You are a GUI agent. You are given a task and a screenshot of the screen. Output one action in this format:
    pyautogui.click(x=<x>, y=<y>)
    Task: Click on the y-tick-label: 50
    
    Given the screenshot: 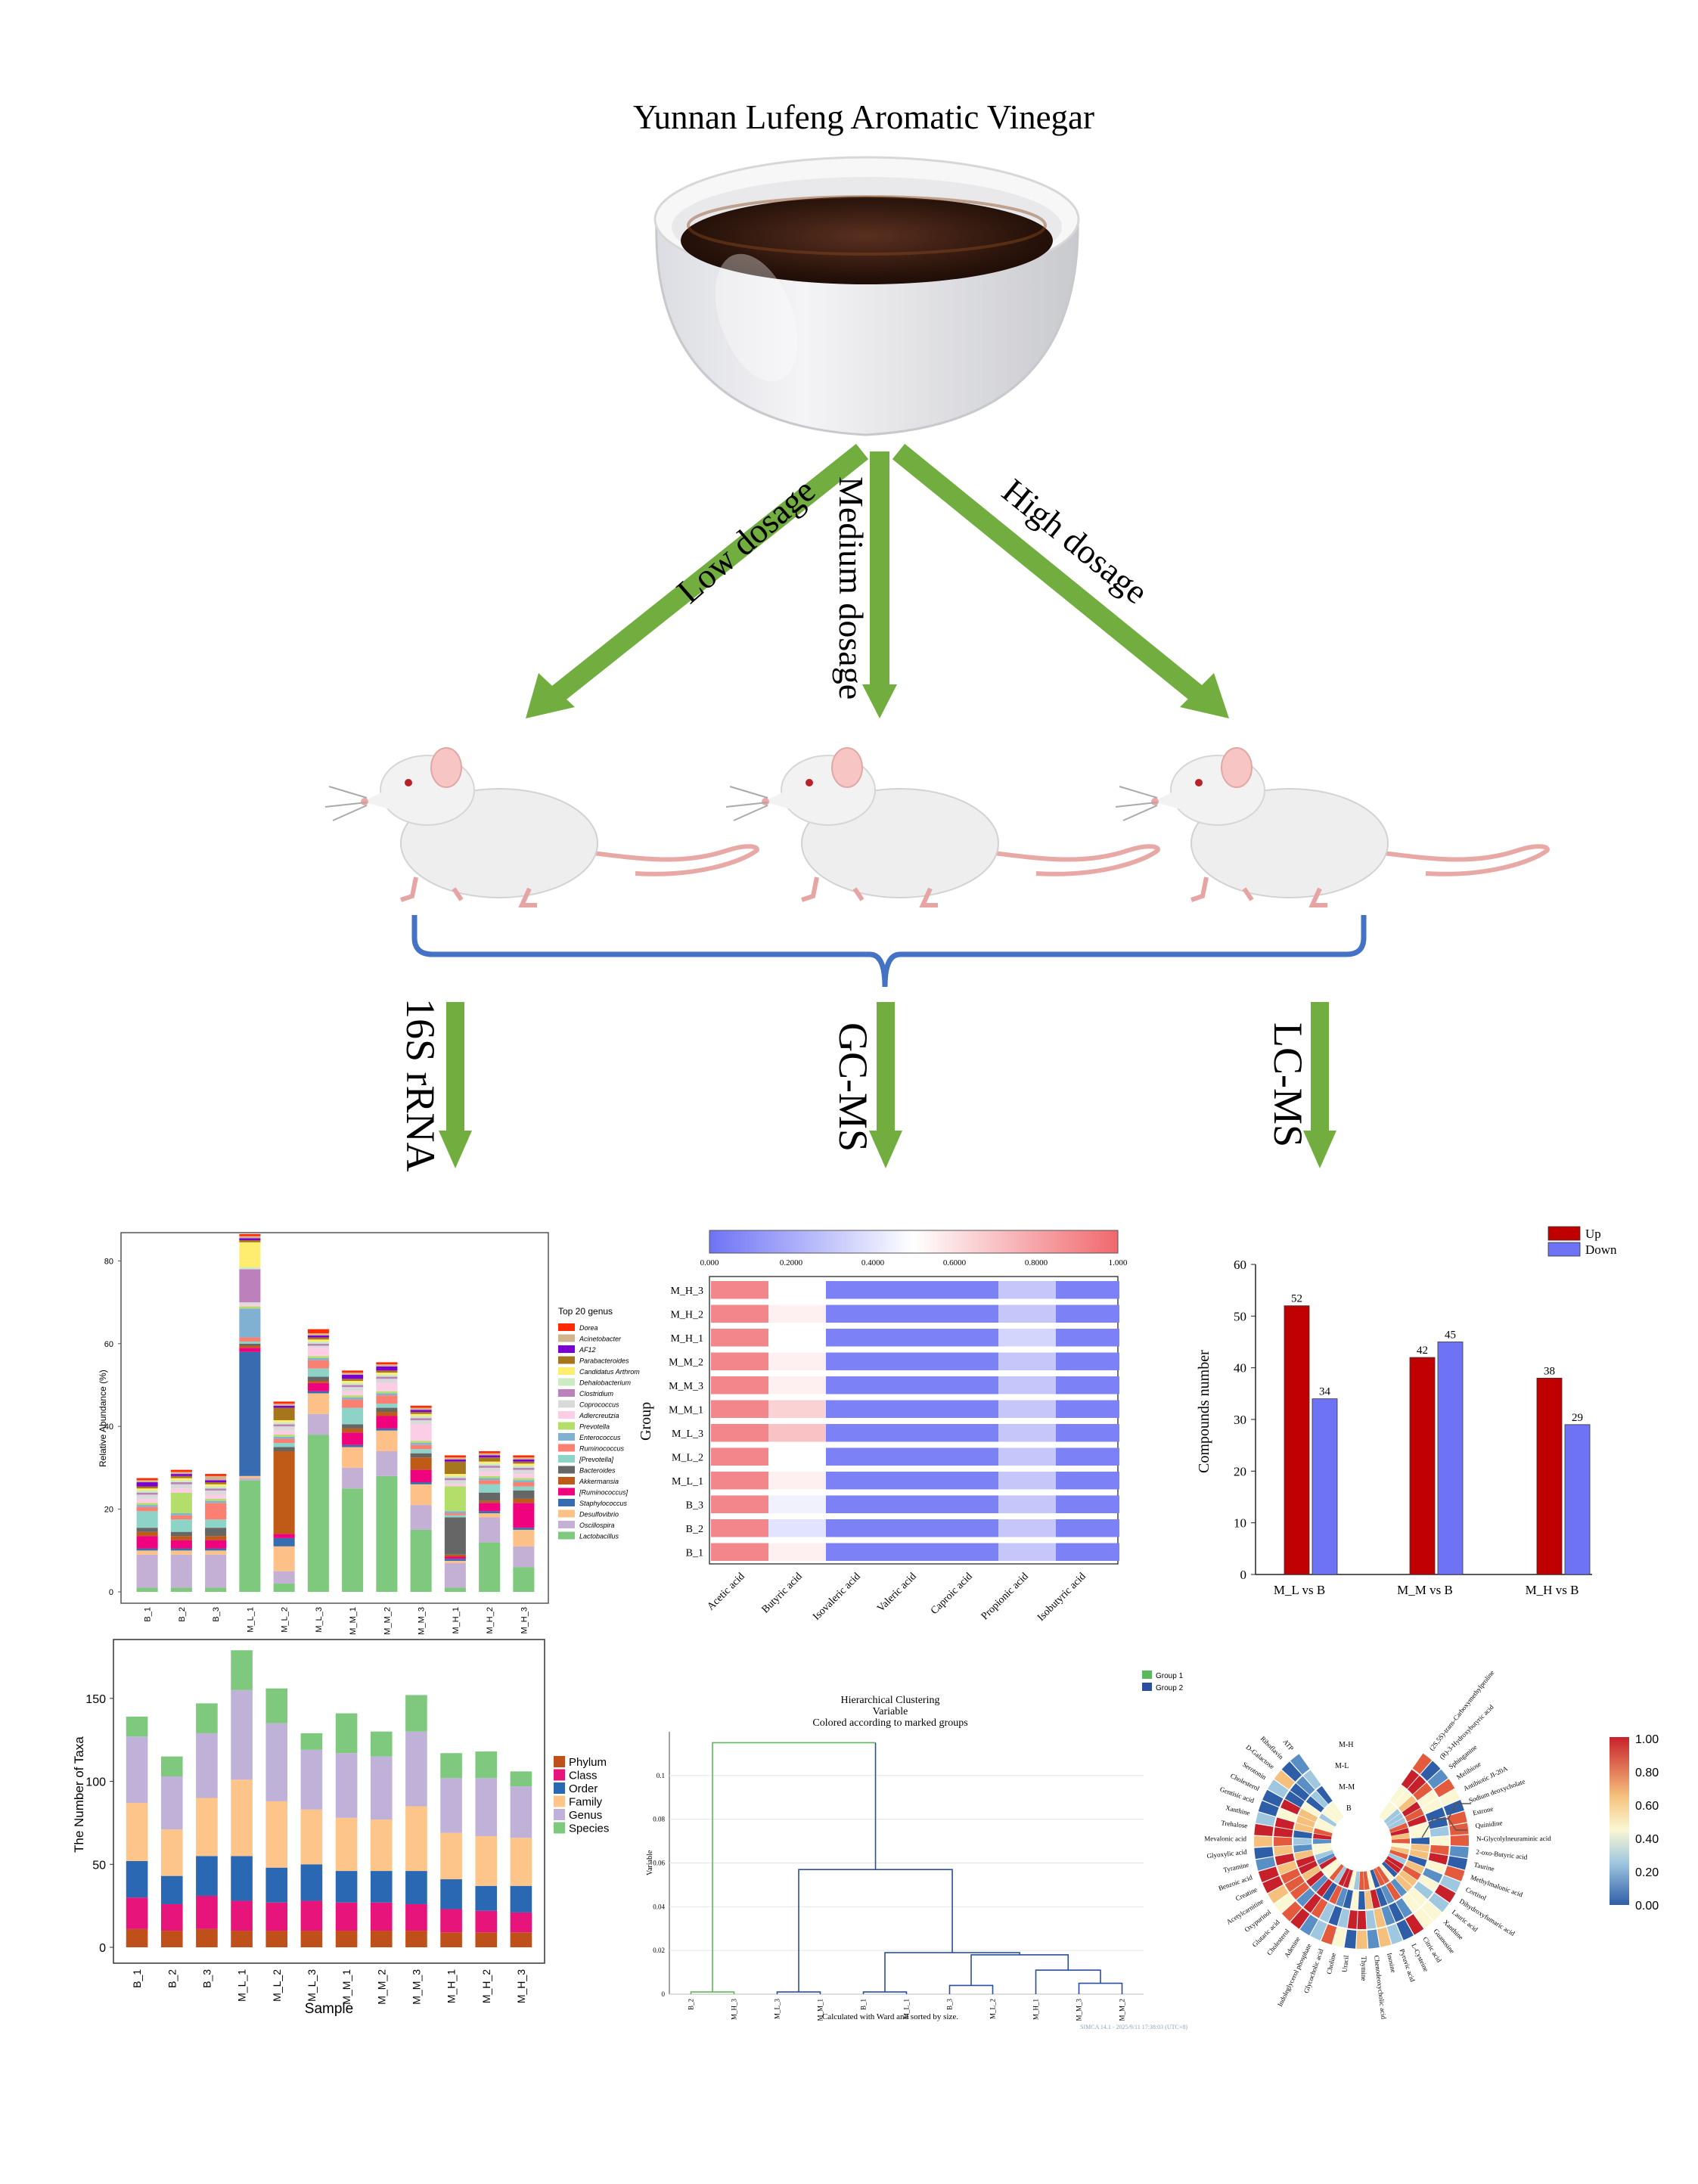 What is the action you would take?
    pyautogui.click(x=99, y=1865)
    